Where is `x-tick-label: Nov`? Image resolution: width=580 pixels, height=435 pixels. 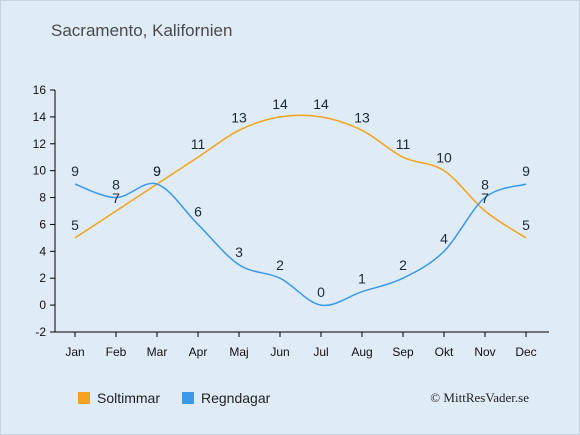 x-tick-label: Nov is located at coordinates (484, 352).